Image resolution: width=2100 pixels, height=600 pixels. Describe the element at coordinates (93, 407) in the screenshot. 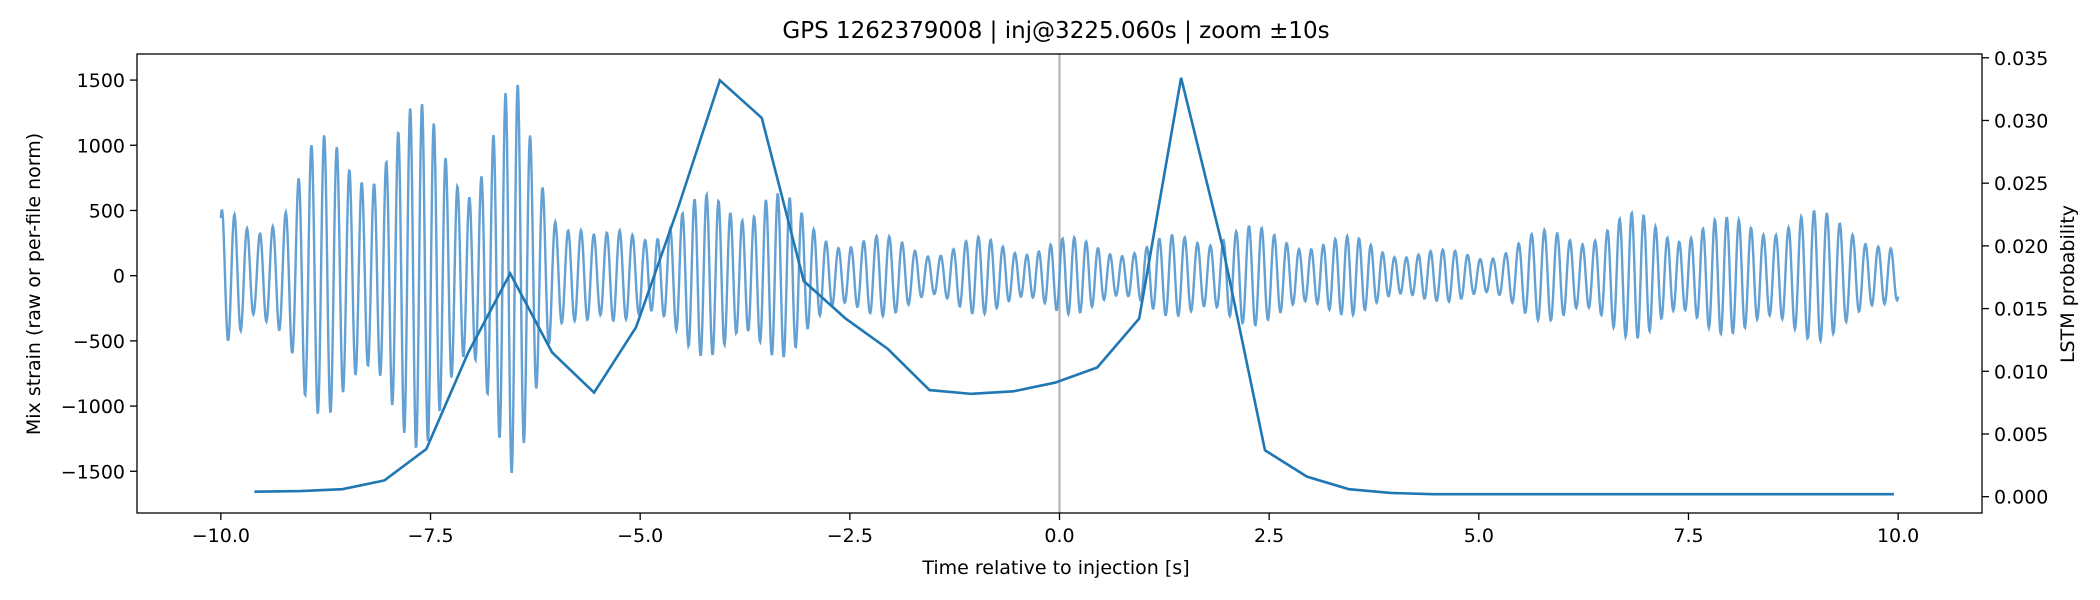

I see `y-left-tick-label: −1000` at that location.